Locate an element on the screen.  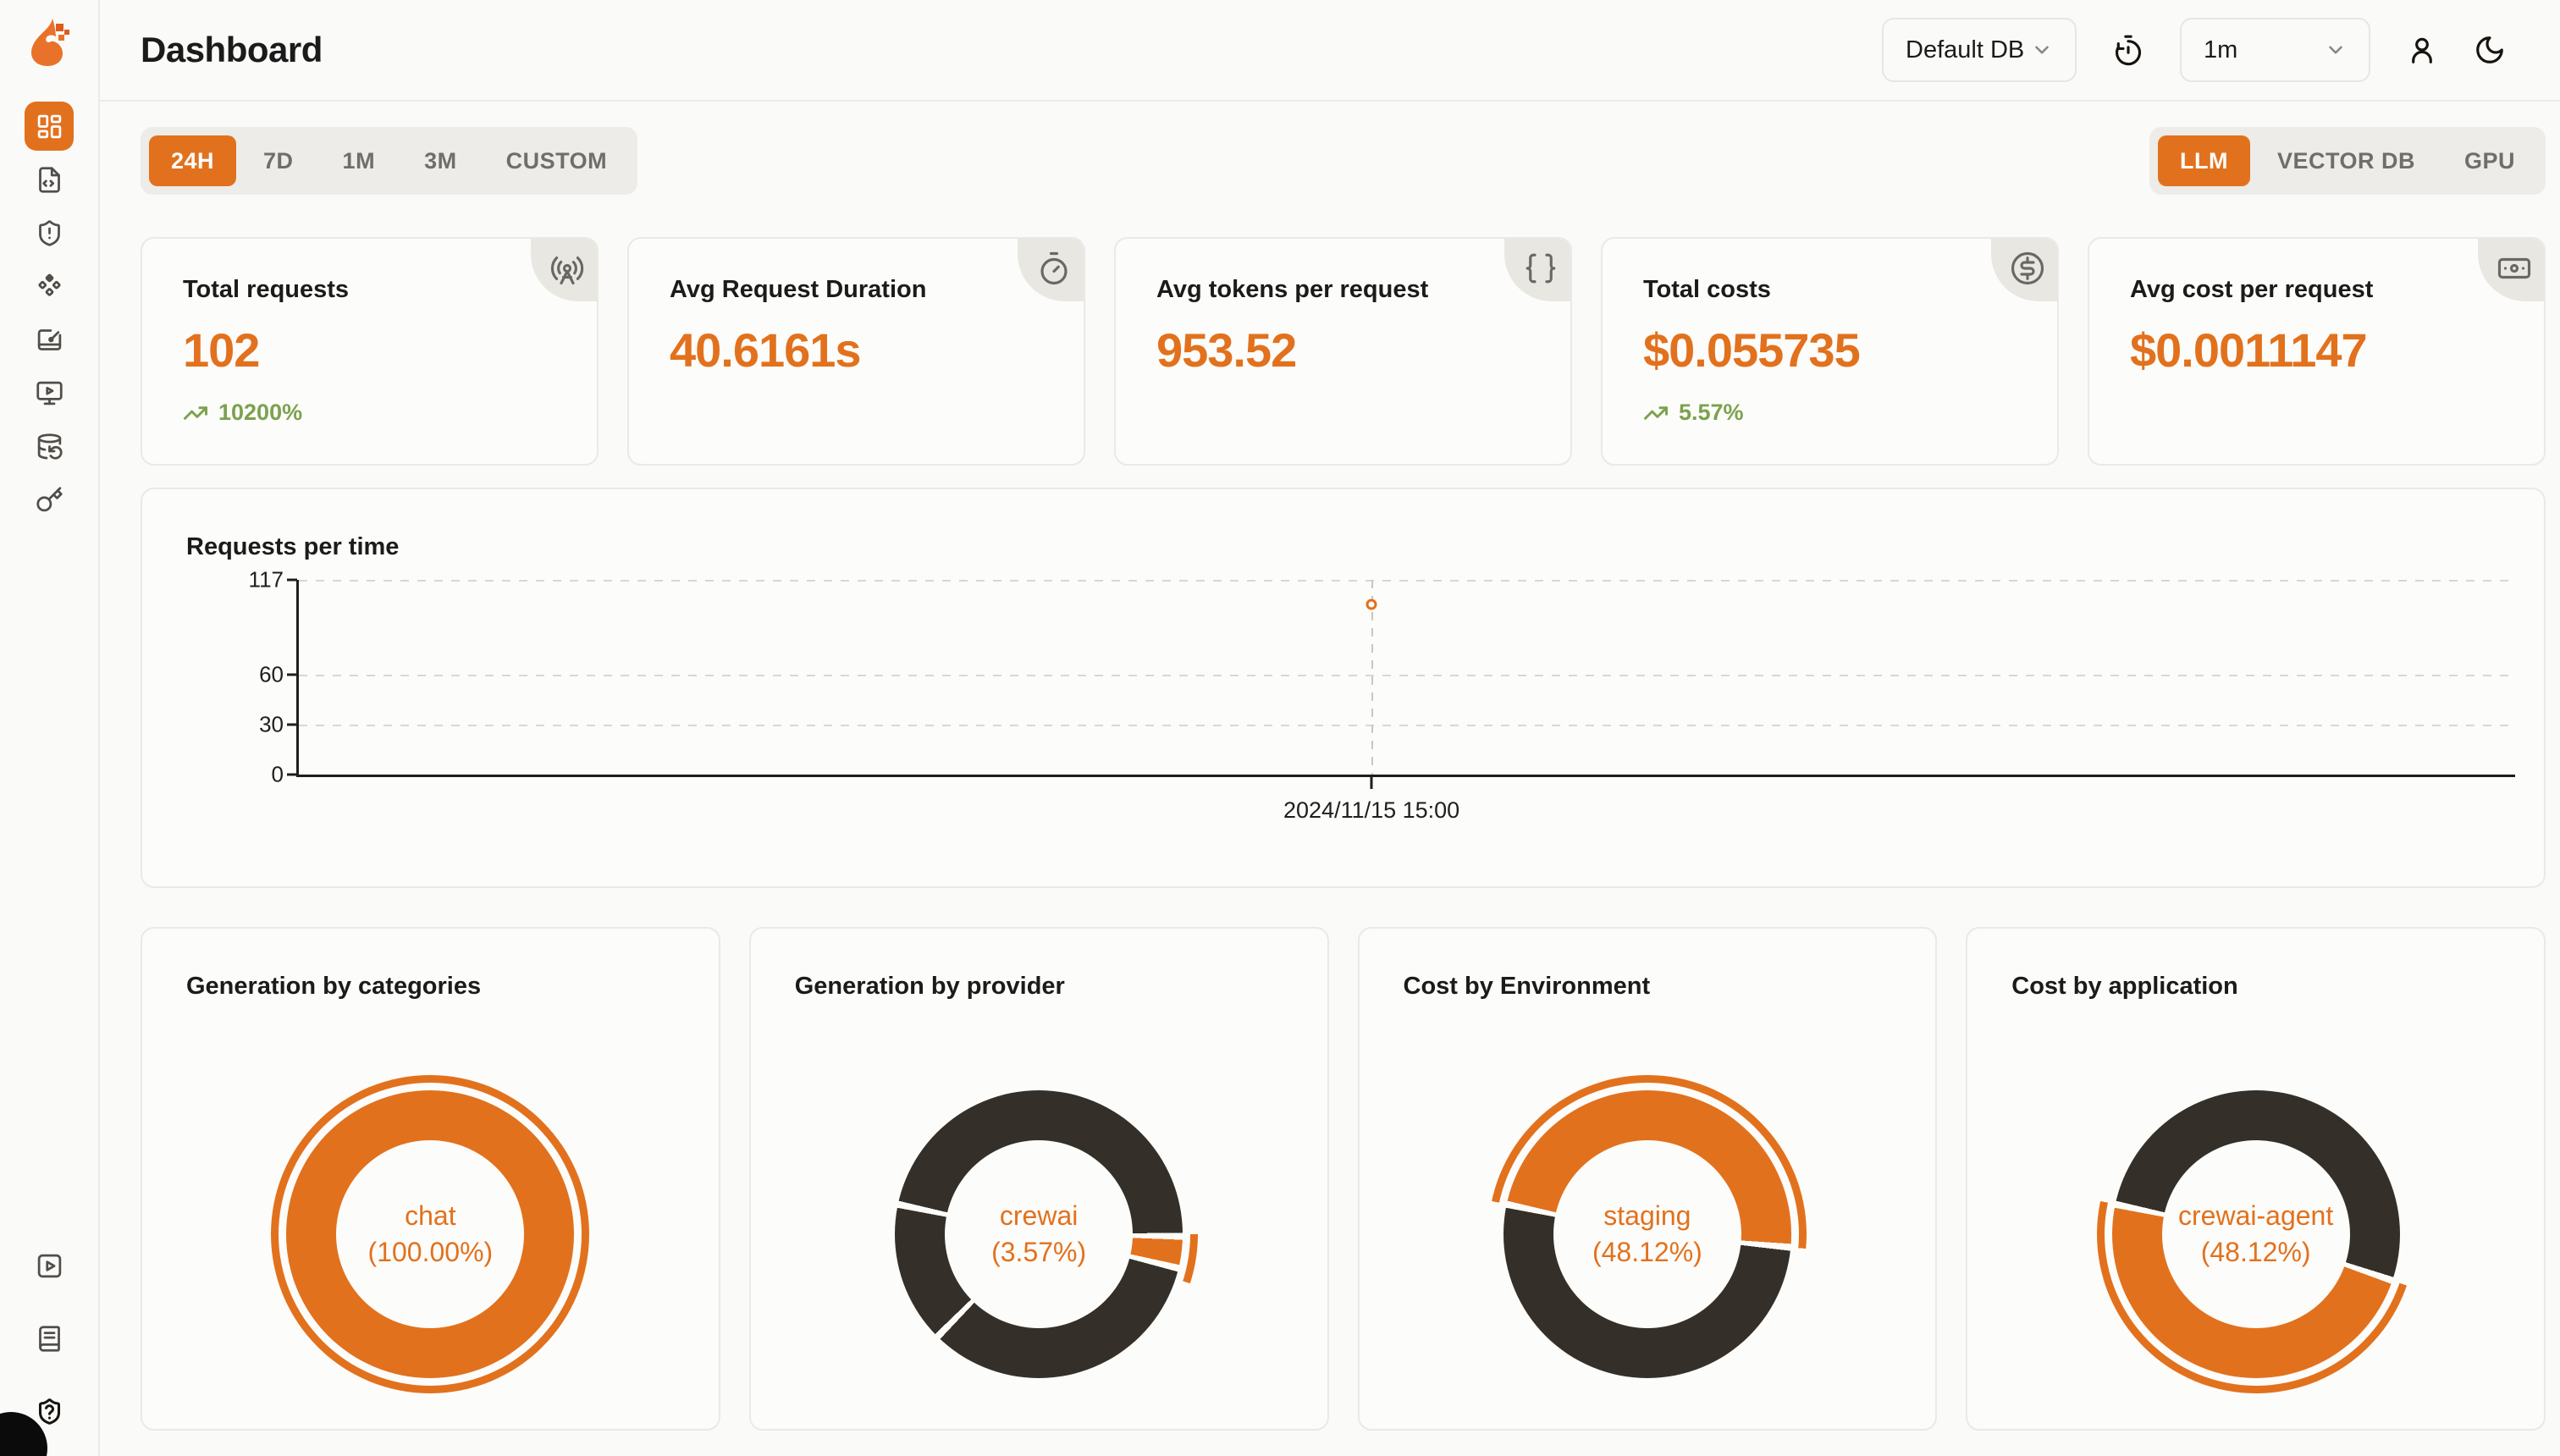
monitor-play-icon is located at coordinates (49, 393).